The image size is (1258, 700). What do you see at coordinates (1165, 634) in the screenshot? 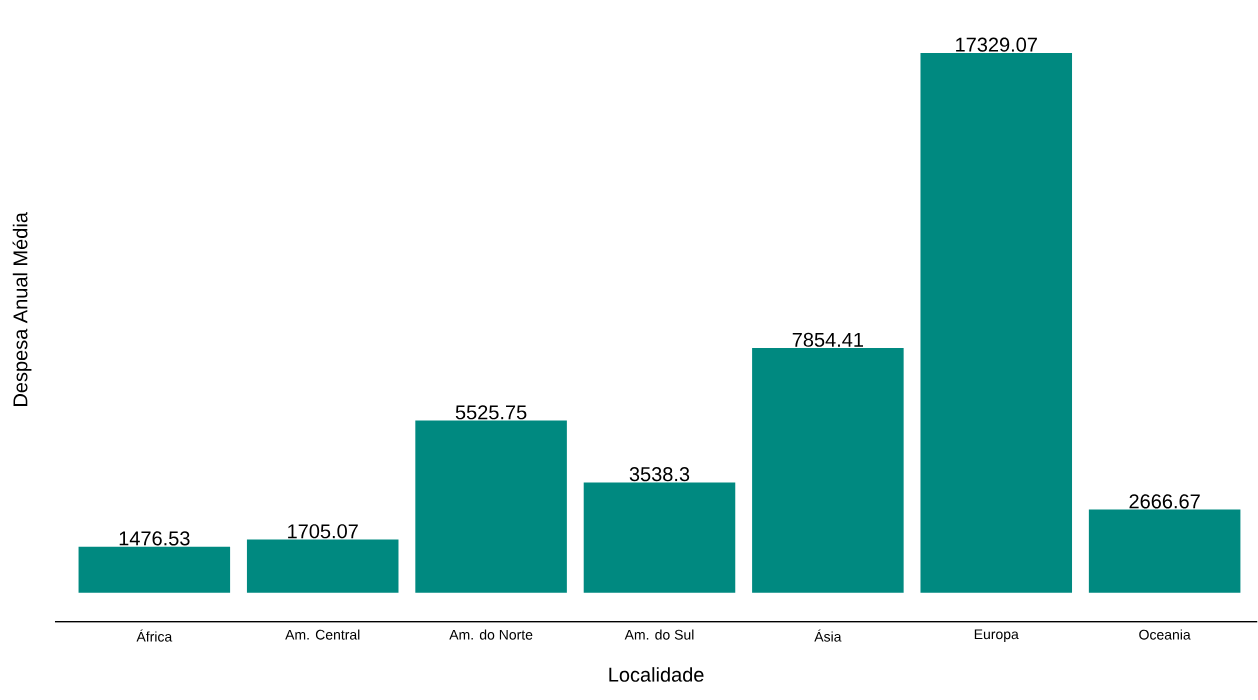
I see `x-tick-label: Oceania` at bounding box center [1165, 634].